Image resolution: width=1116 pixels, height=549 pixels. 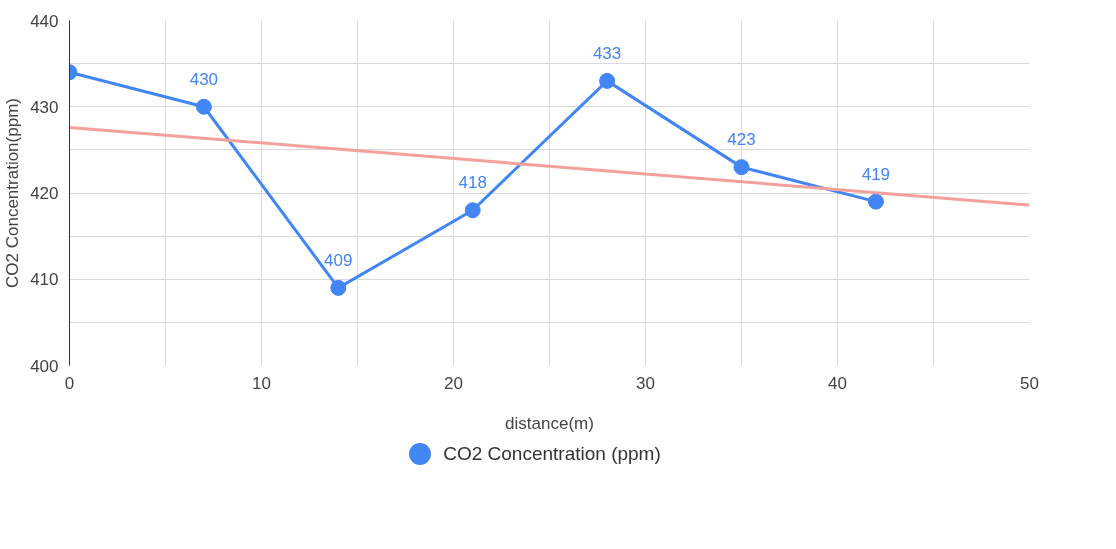 I want to click on data-label: 419, so click(x=876, y=174).